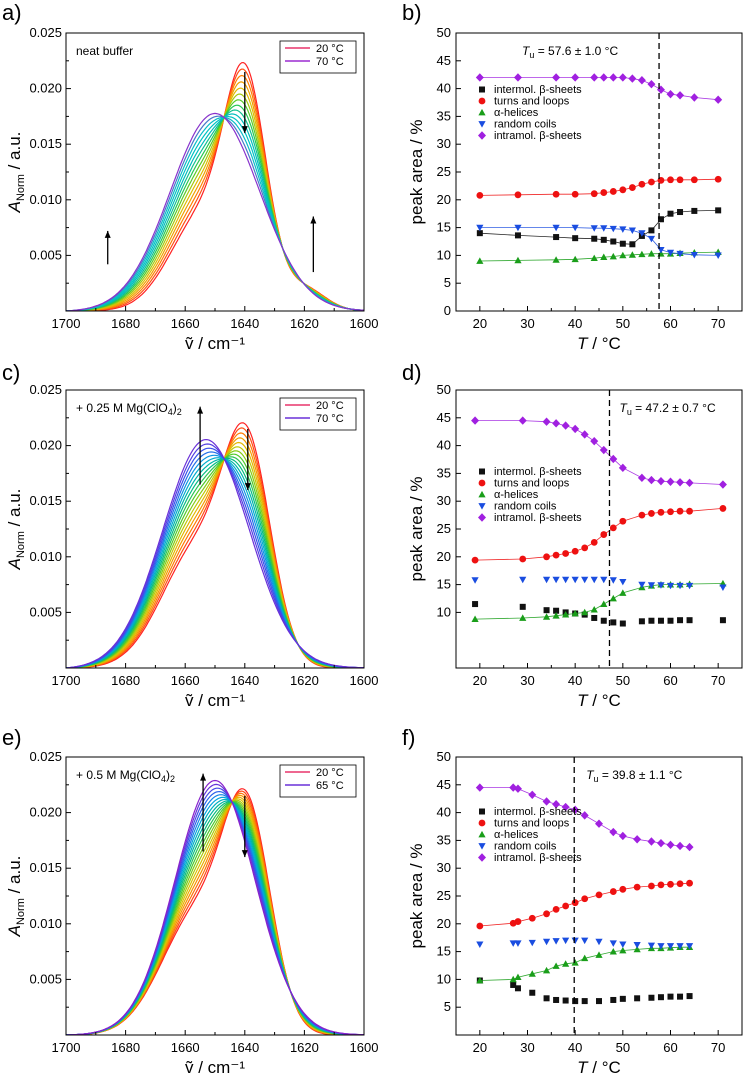  I want to click on panel-letter: a), so click(12, 12).